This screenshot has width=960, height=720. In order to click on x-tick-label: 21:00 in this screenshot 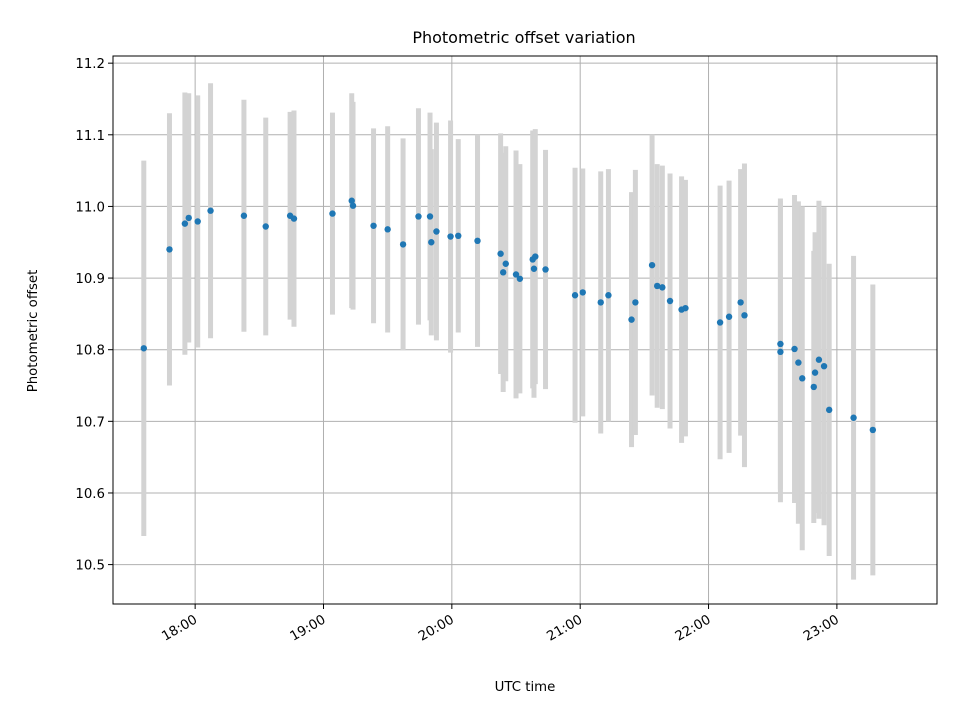, I will do `click(564, 628)`.